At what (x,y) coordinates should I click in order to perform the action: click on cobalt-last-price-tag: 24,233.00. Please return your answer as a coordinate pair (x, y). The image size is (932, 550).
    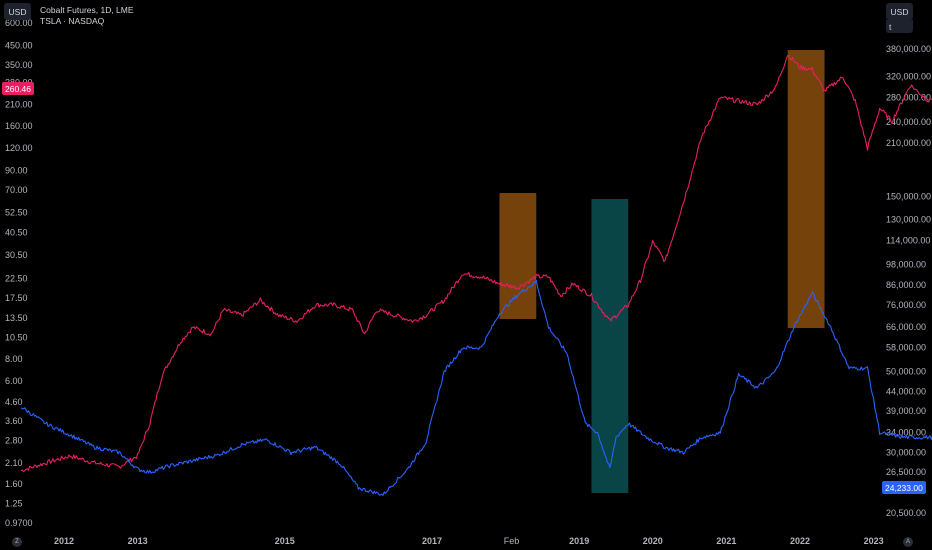
    Looking at the image, I should click on (904, 487).